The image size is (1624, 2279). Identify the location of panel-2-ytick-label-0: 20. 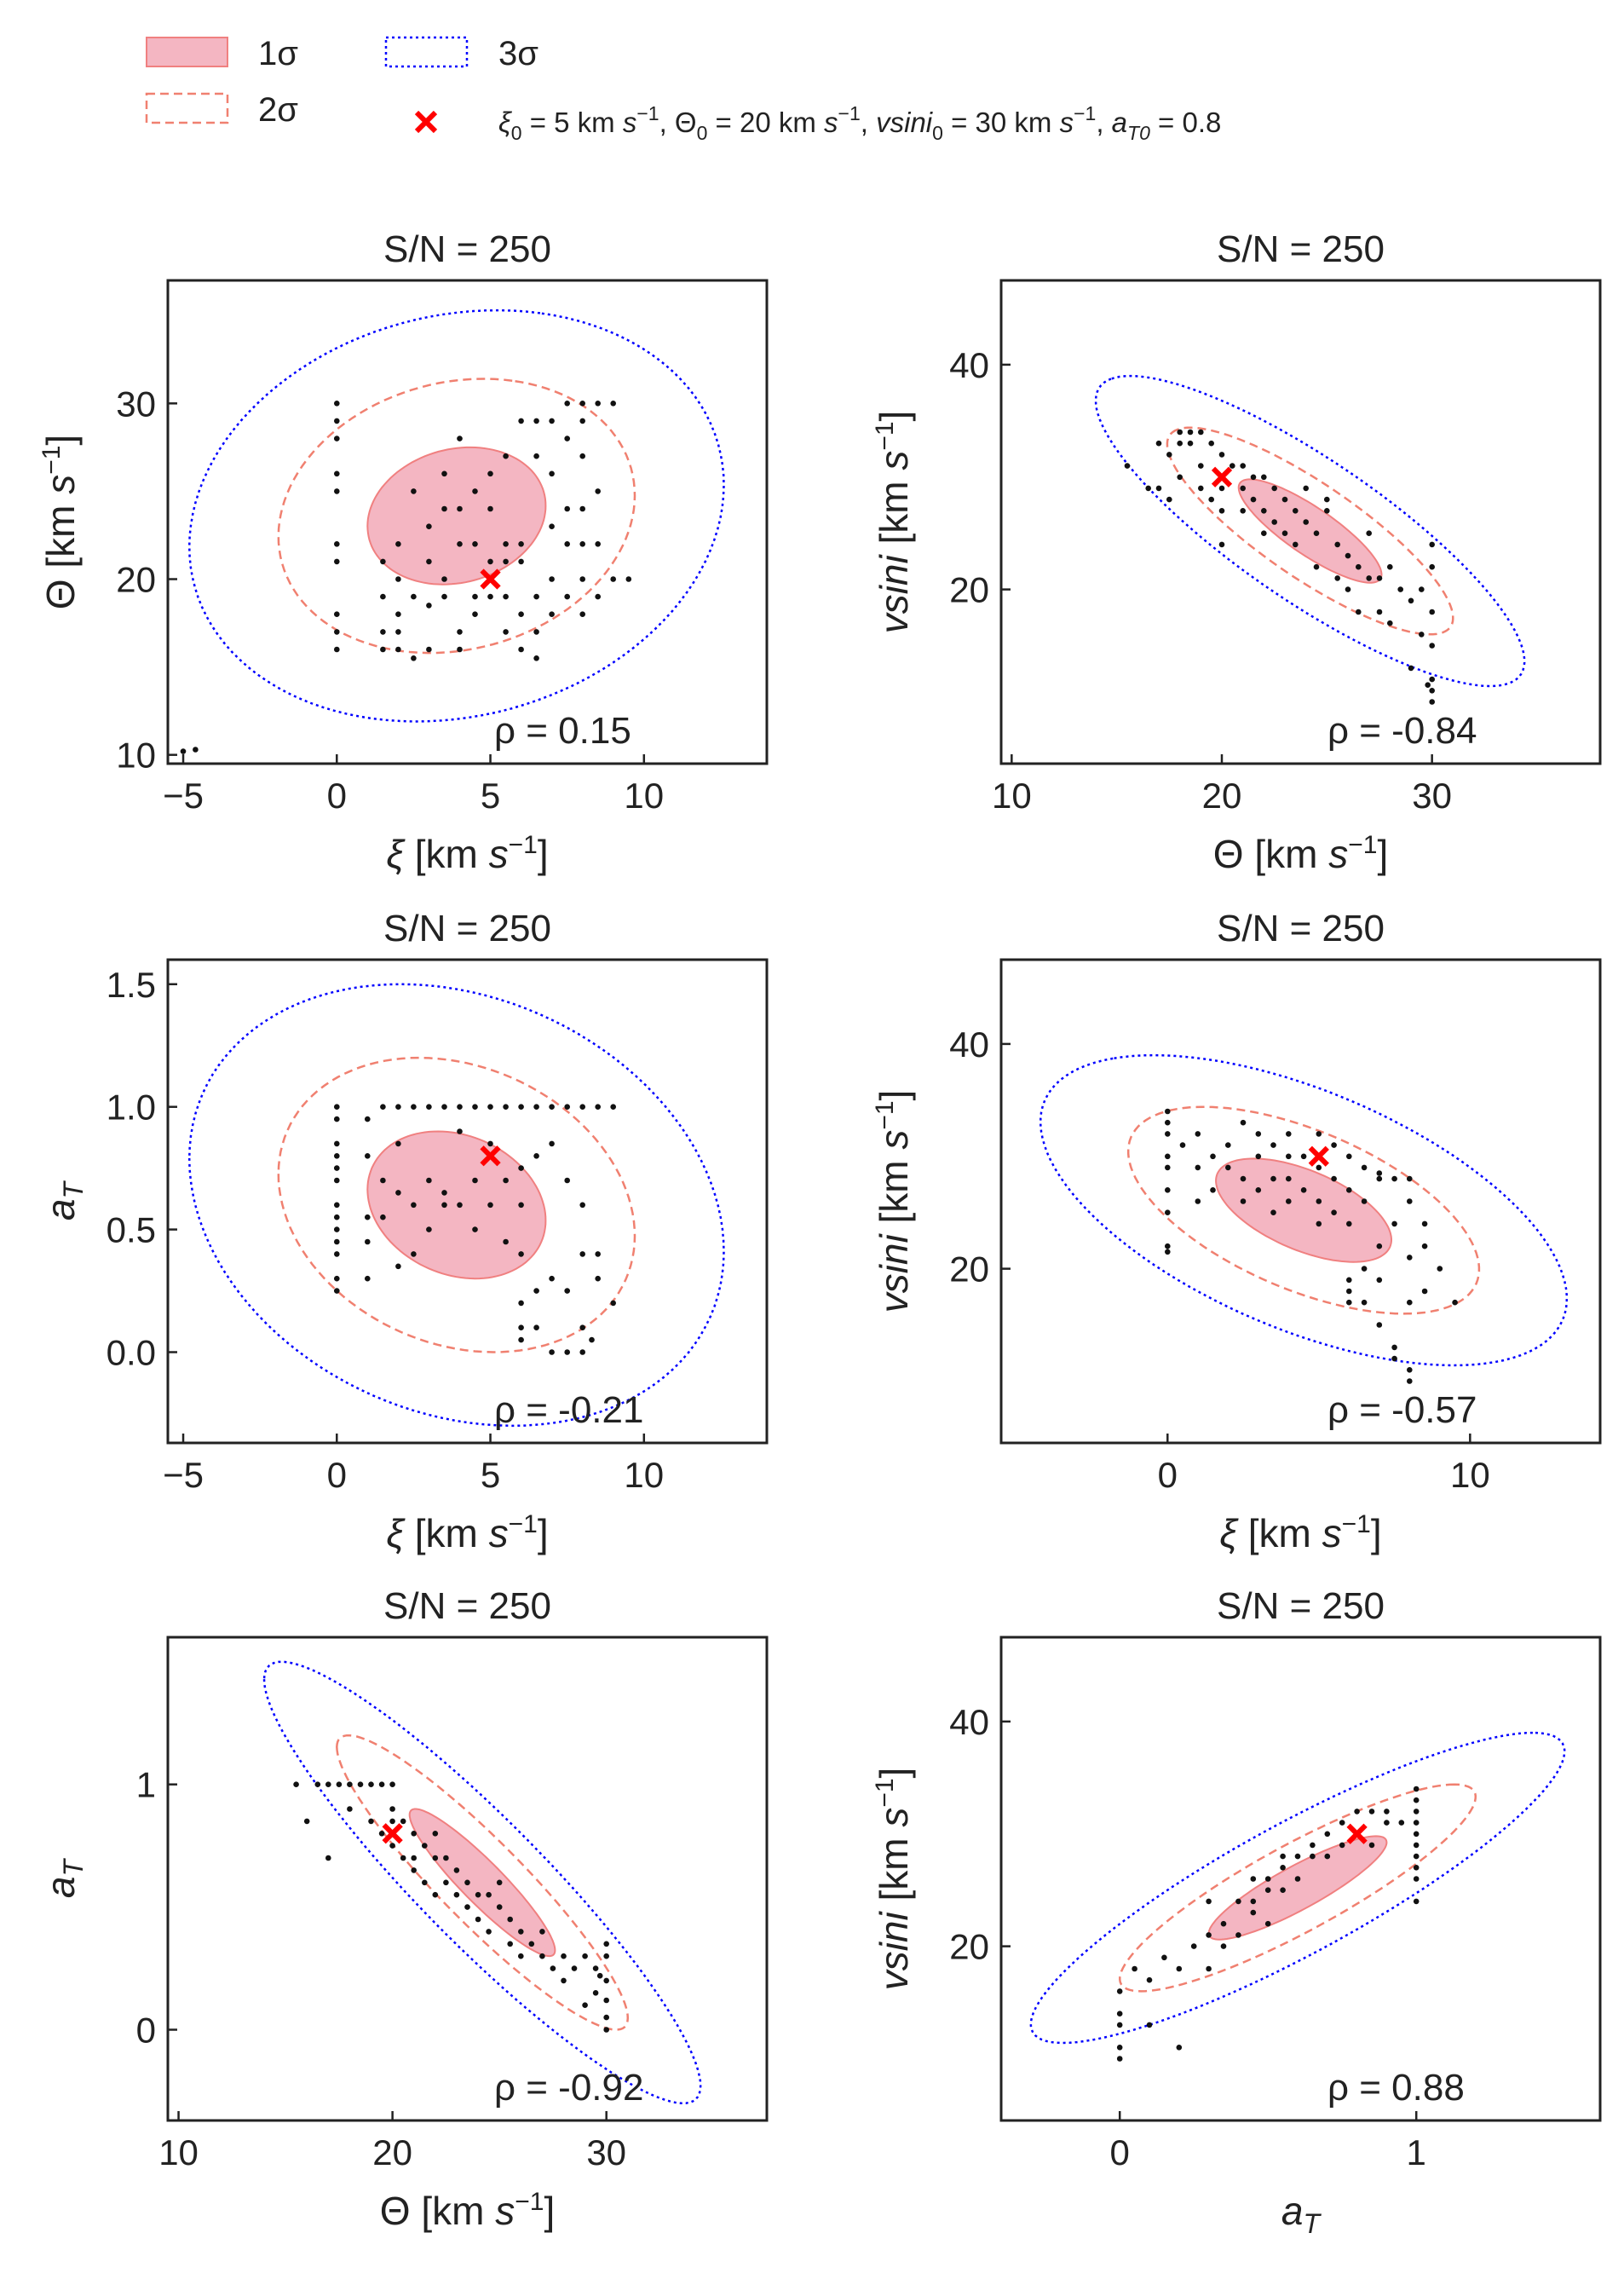
(969, 590).